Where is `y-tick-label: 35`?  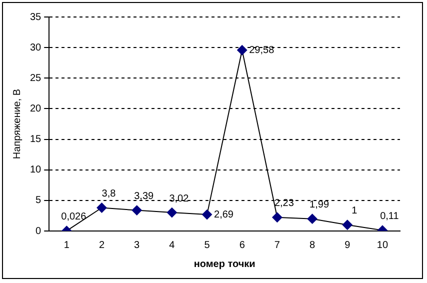
y-tick-label: 35 is located at coordinates (36, 17).